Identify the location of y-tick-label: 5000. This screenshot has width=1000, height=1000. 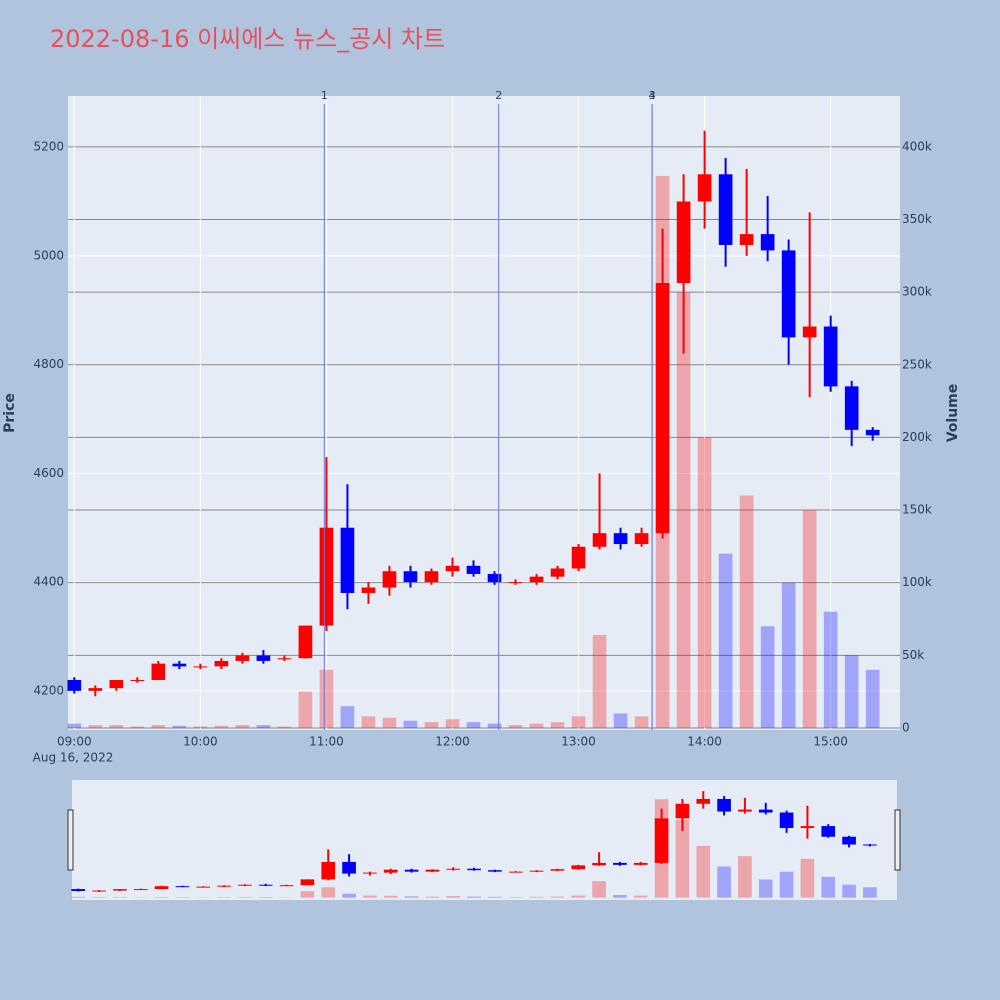
(48, 255).